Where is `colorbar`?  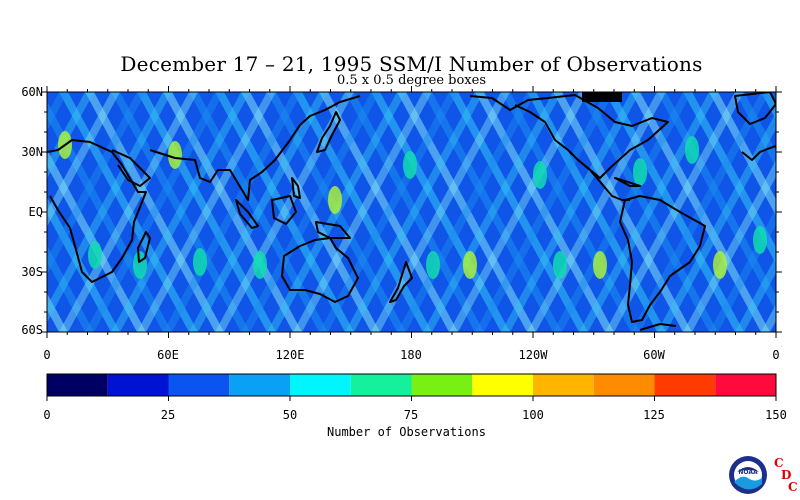 colorbar is located at coordinates (411, 387).